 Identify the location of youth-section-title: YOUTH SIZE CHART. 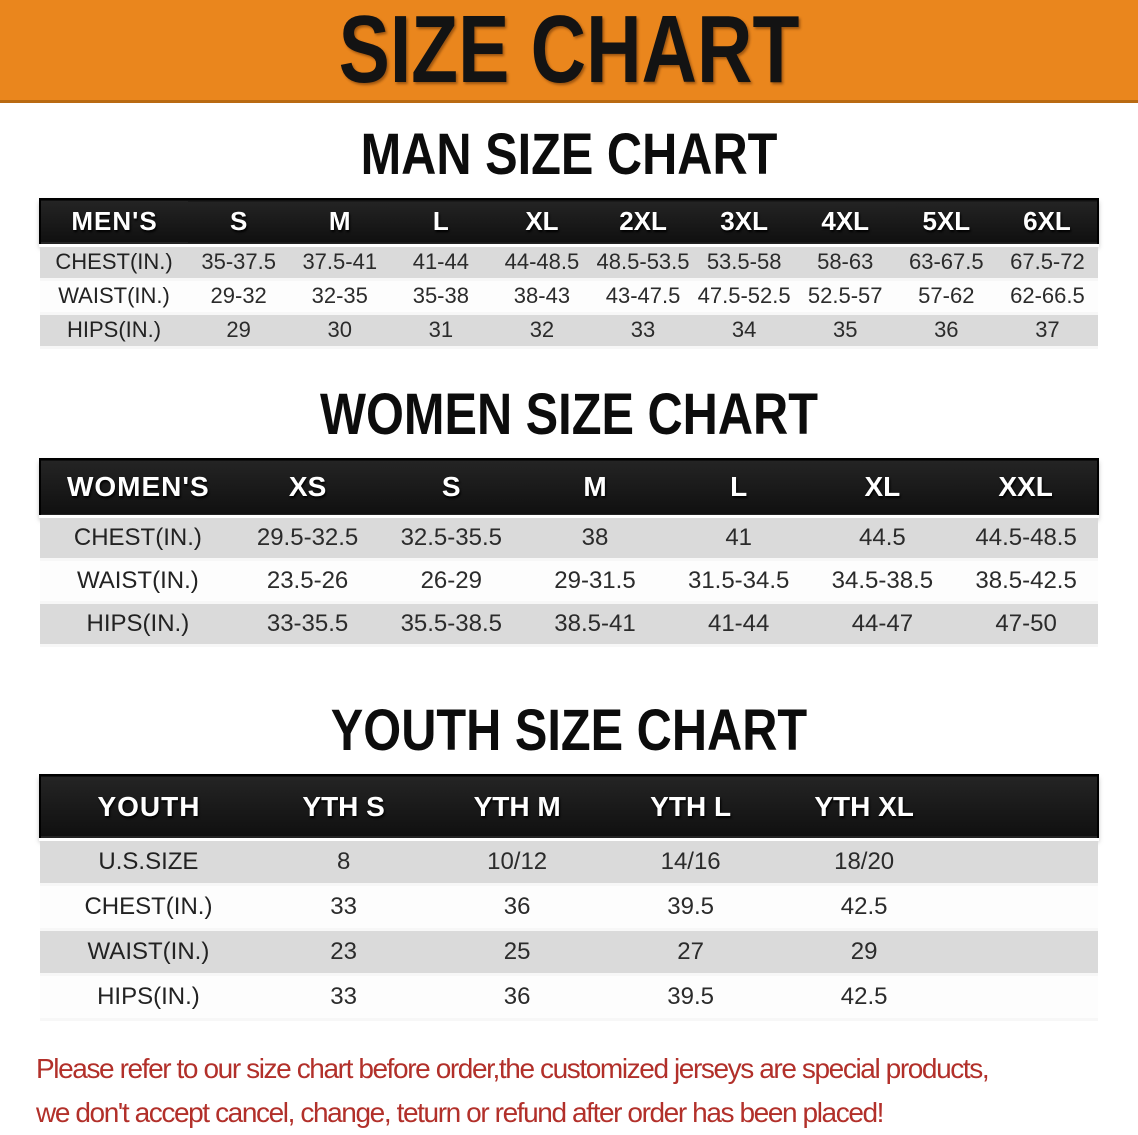
(569, 730).